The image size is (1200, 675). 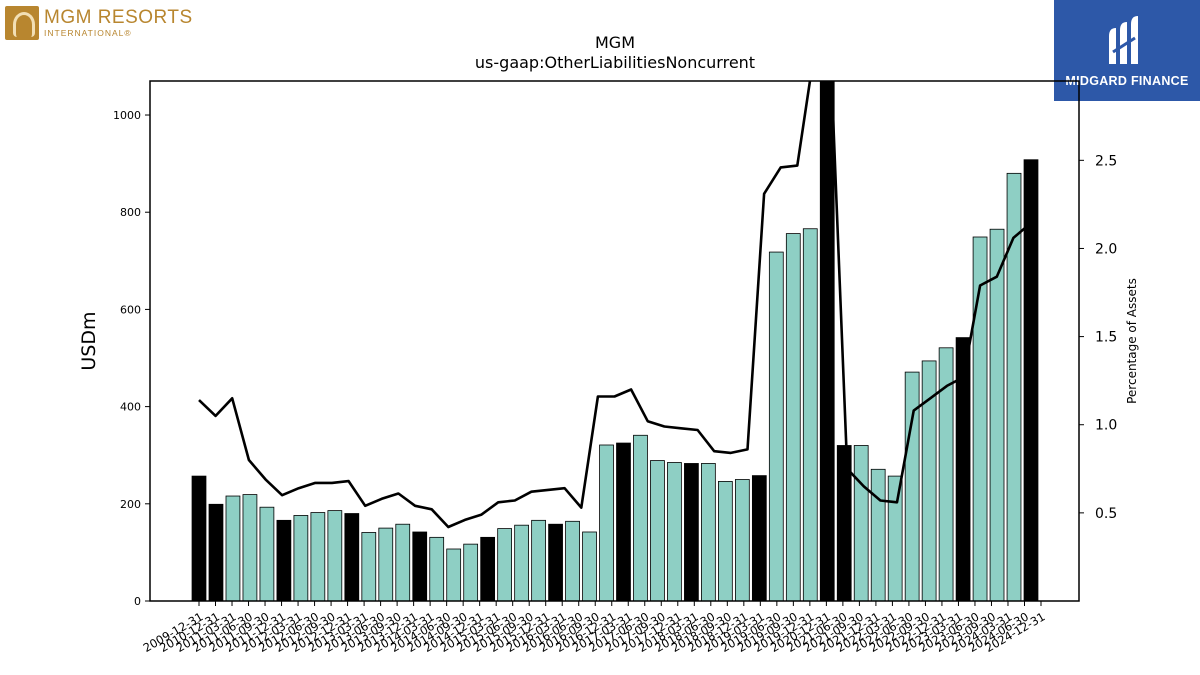 What do you see at coordinates (131, 358) in the screenshot?
I see `y-axis-left: 0 200 400 600 800 1000` at bounding box center [131, 358].